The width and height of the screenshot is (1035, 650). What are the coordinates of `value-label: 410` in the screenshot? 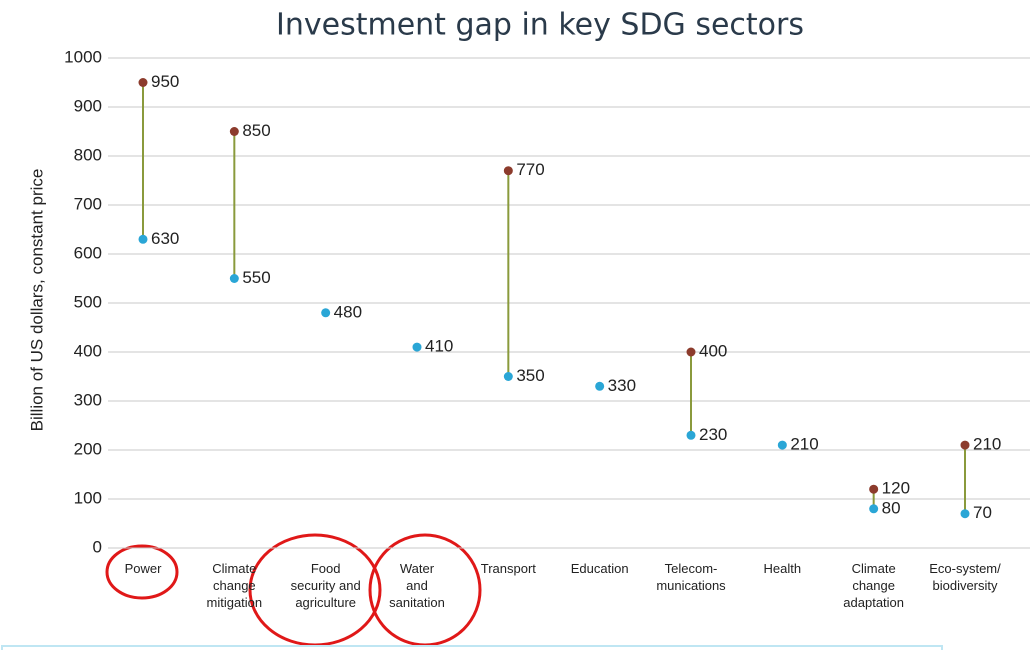 It's located at (439, 346).